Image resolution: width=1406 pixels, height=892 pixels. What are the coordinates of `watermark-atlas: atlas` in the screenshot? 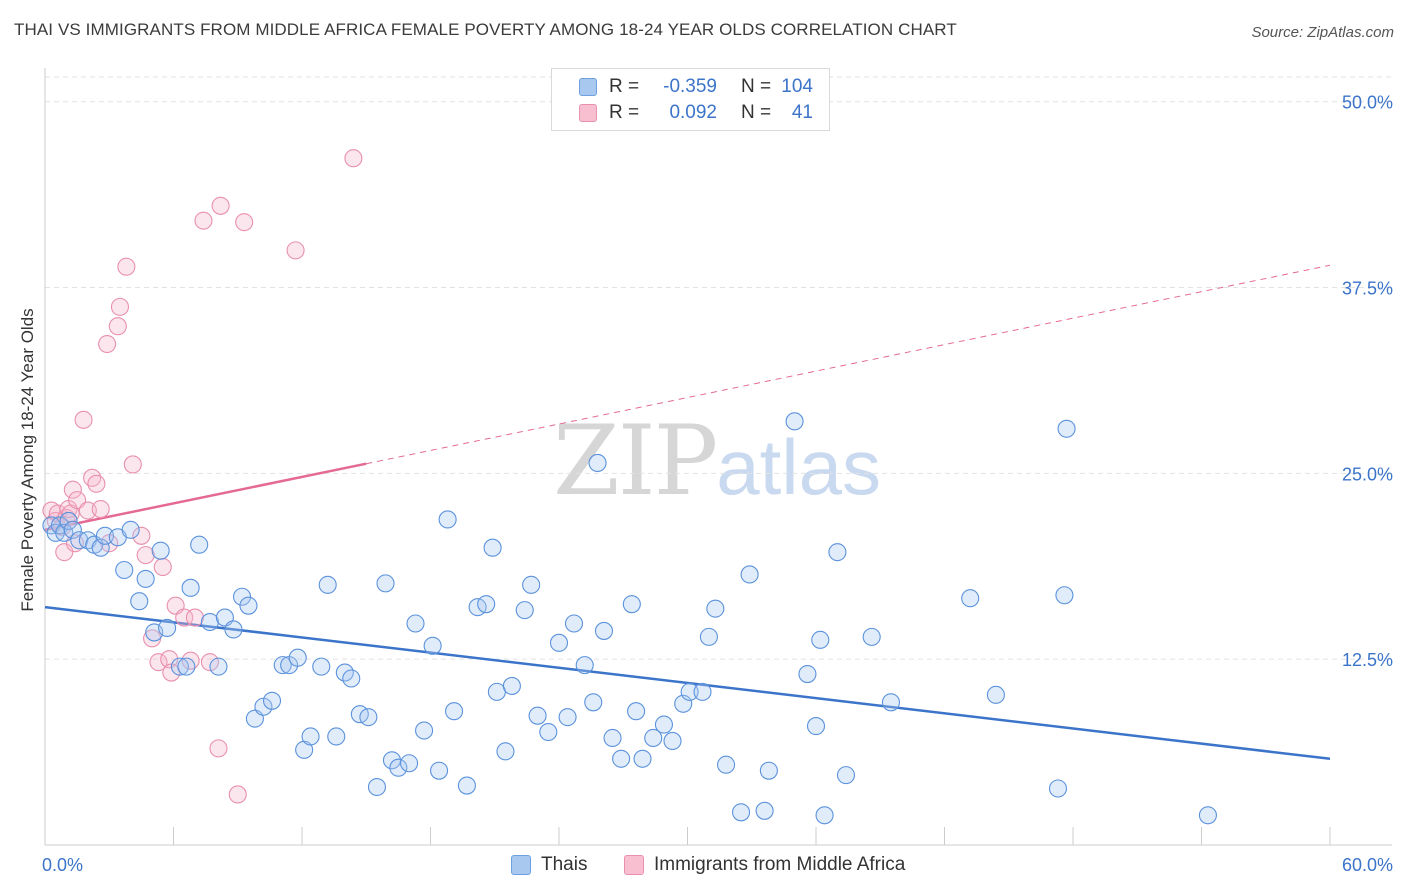 It's located at (798, 467).